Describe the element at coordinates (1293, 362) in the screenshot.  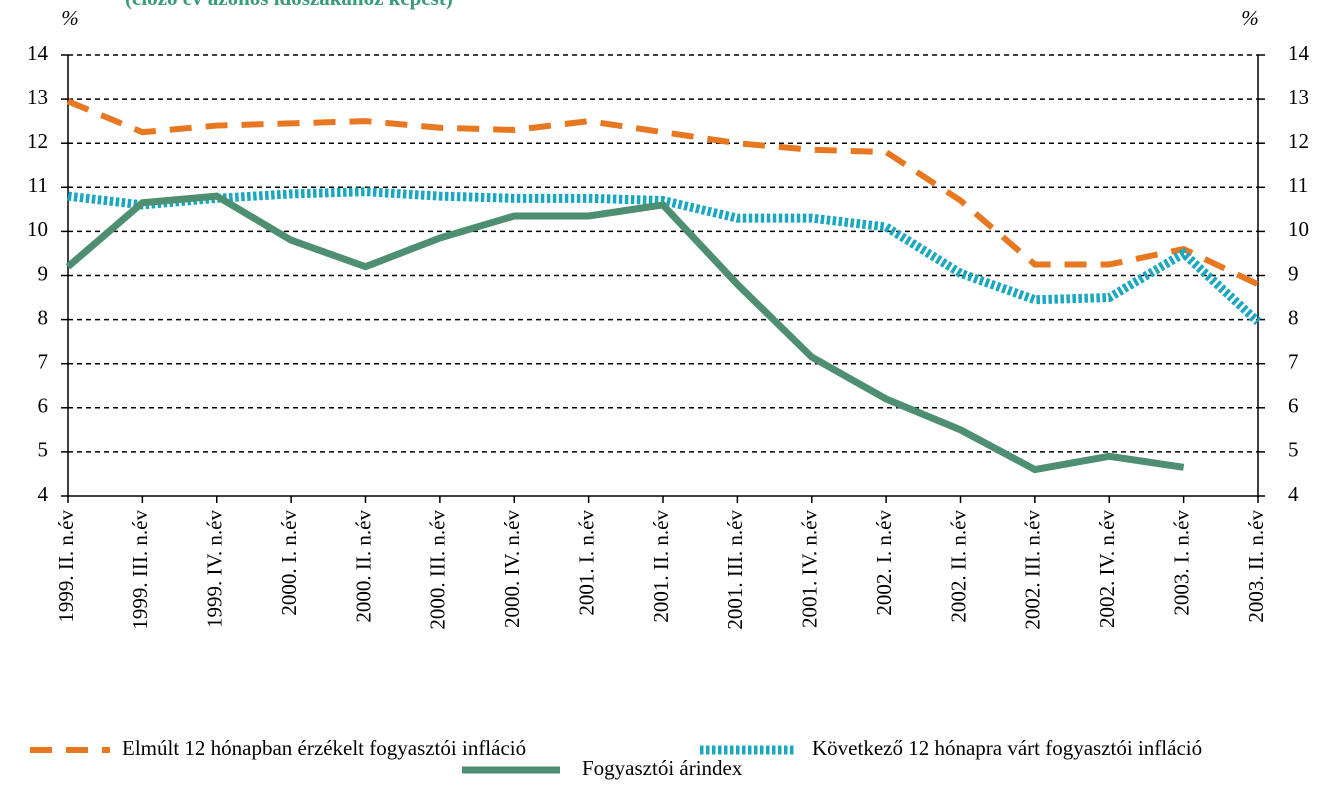
I see `y2-tick-label: 7` at that location.